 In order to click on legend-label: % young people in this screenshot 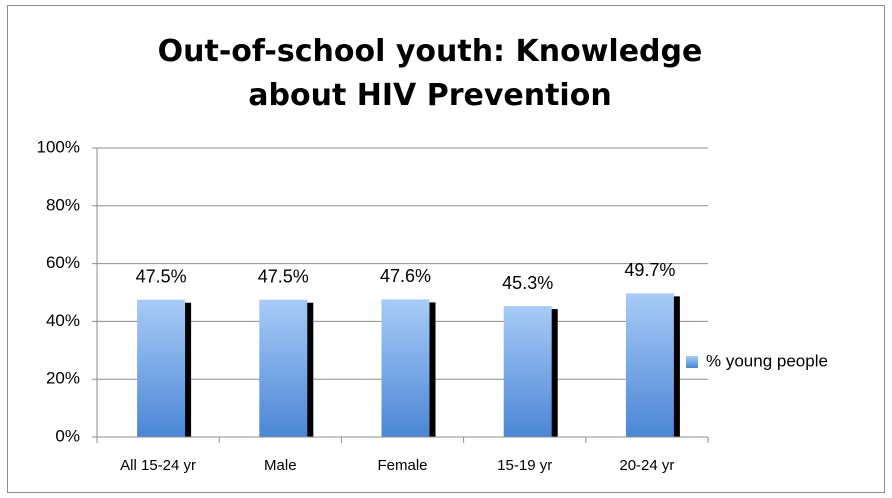, I will do `click(767, 360)`.